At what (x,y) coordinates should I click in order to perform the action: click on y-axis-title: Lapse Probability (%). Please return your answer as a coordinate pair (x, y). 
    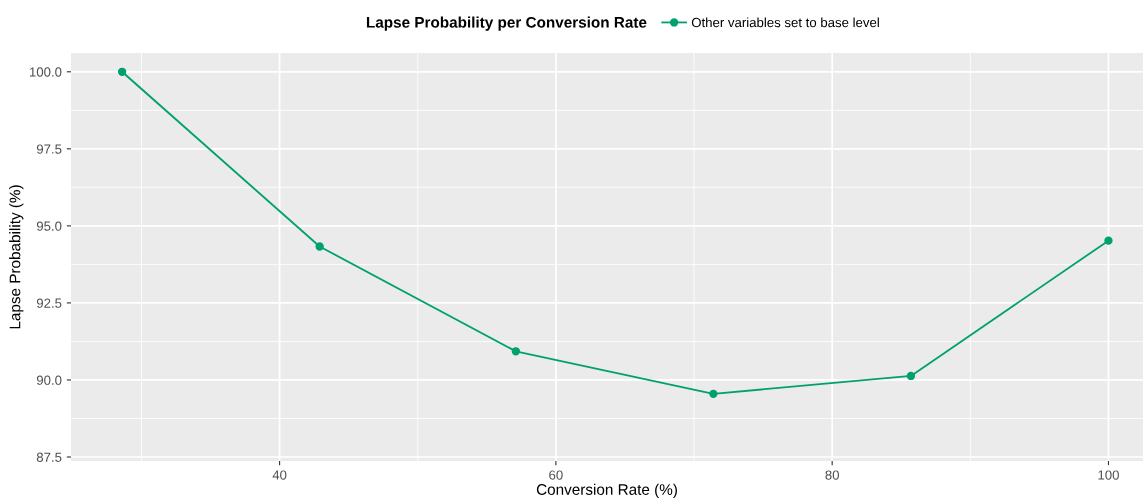
    Looking at the image, I should click on (16, 257).